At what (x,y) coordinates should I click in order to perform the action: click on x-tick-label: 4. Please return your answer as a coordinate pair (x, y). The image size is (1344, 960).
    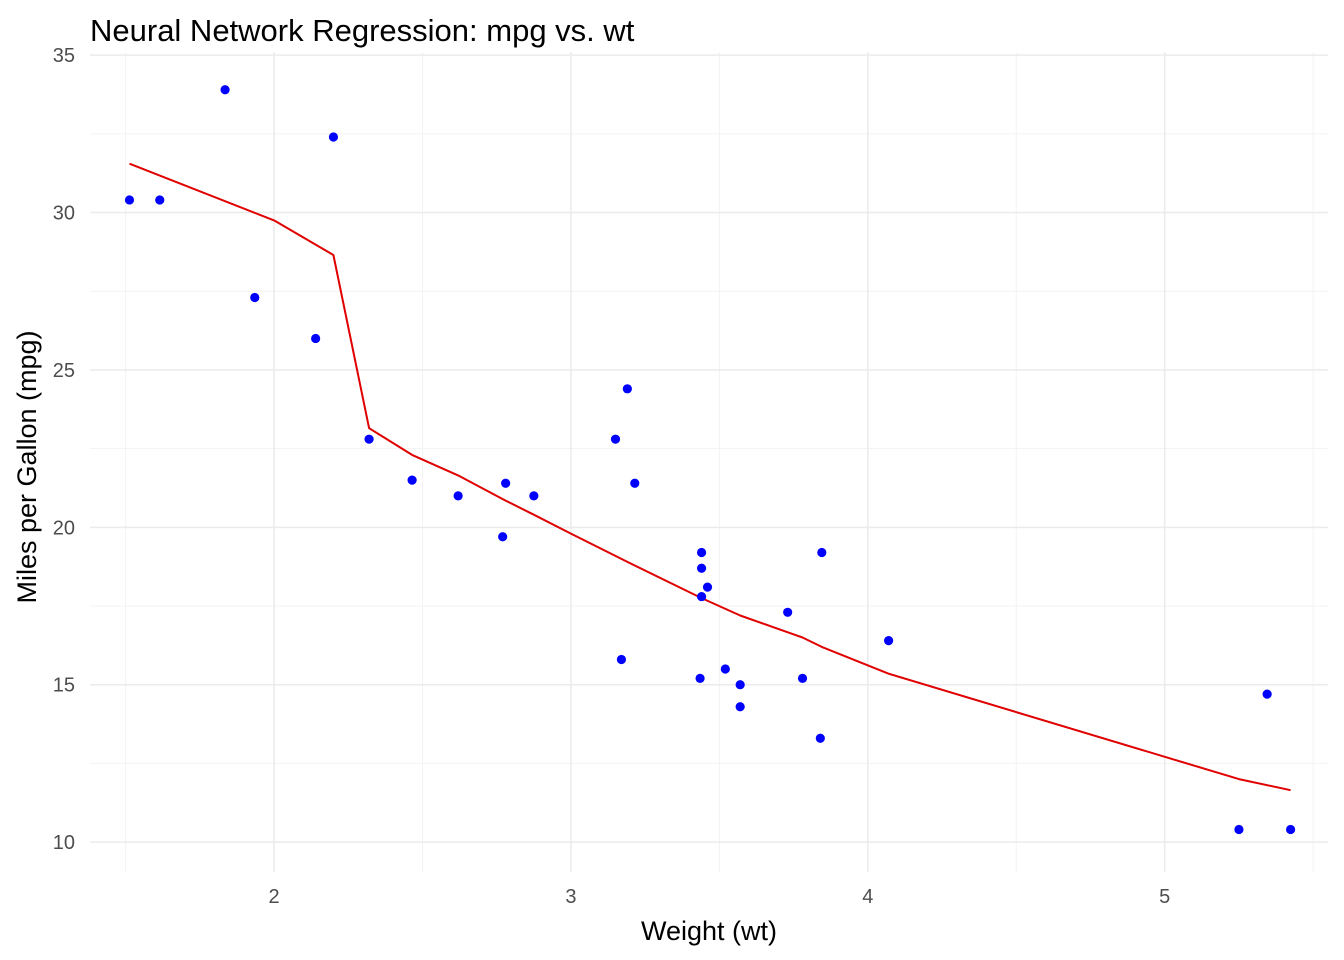
    Looking at the image, I should click on (867, 897).